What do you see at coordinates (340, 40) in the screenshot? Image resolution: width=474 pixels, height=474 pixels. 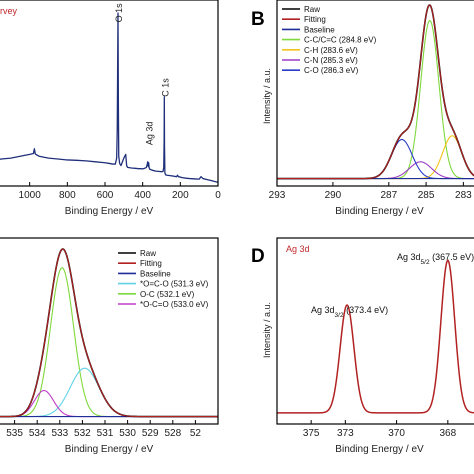 I see `legend-label: C-C/C=C (284.8 eV)` at bounding box center [340, 40].